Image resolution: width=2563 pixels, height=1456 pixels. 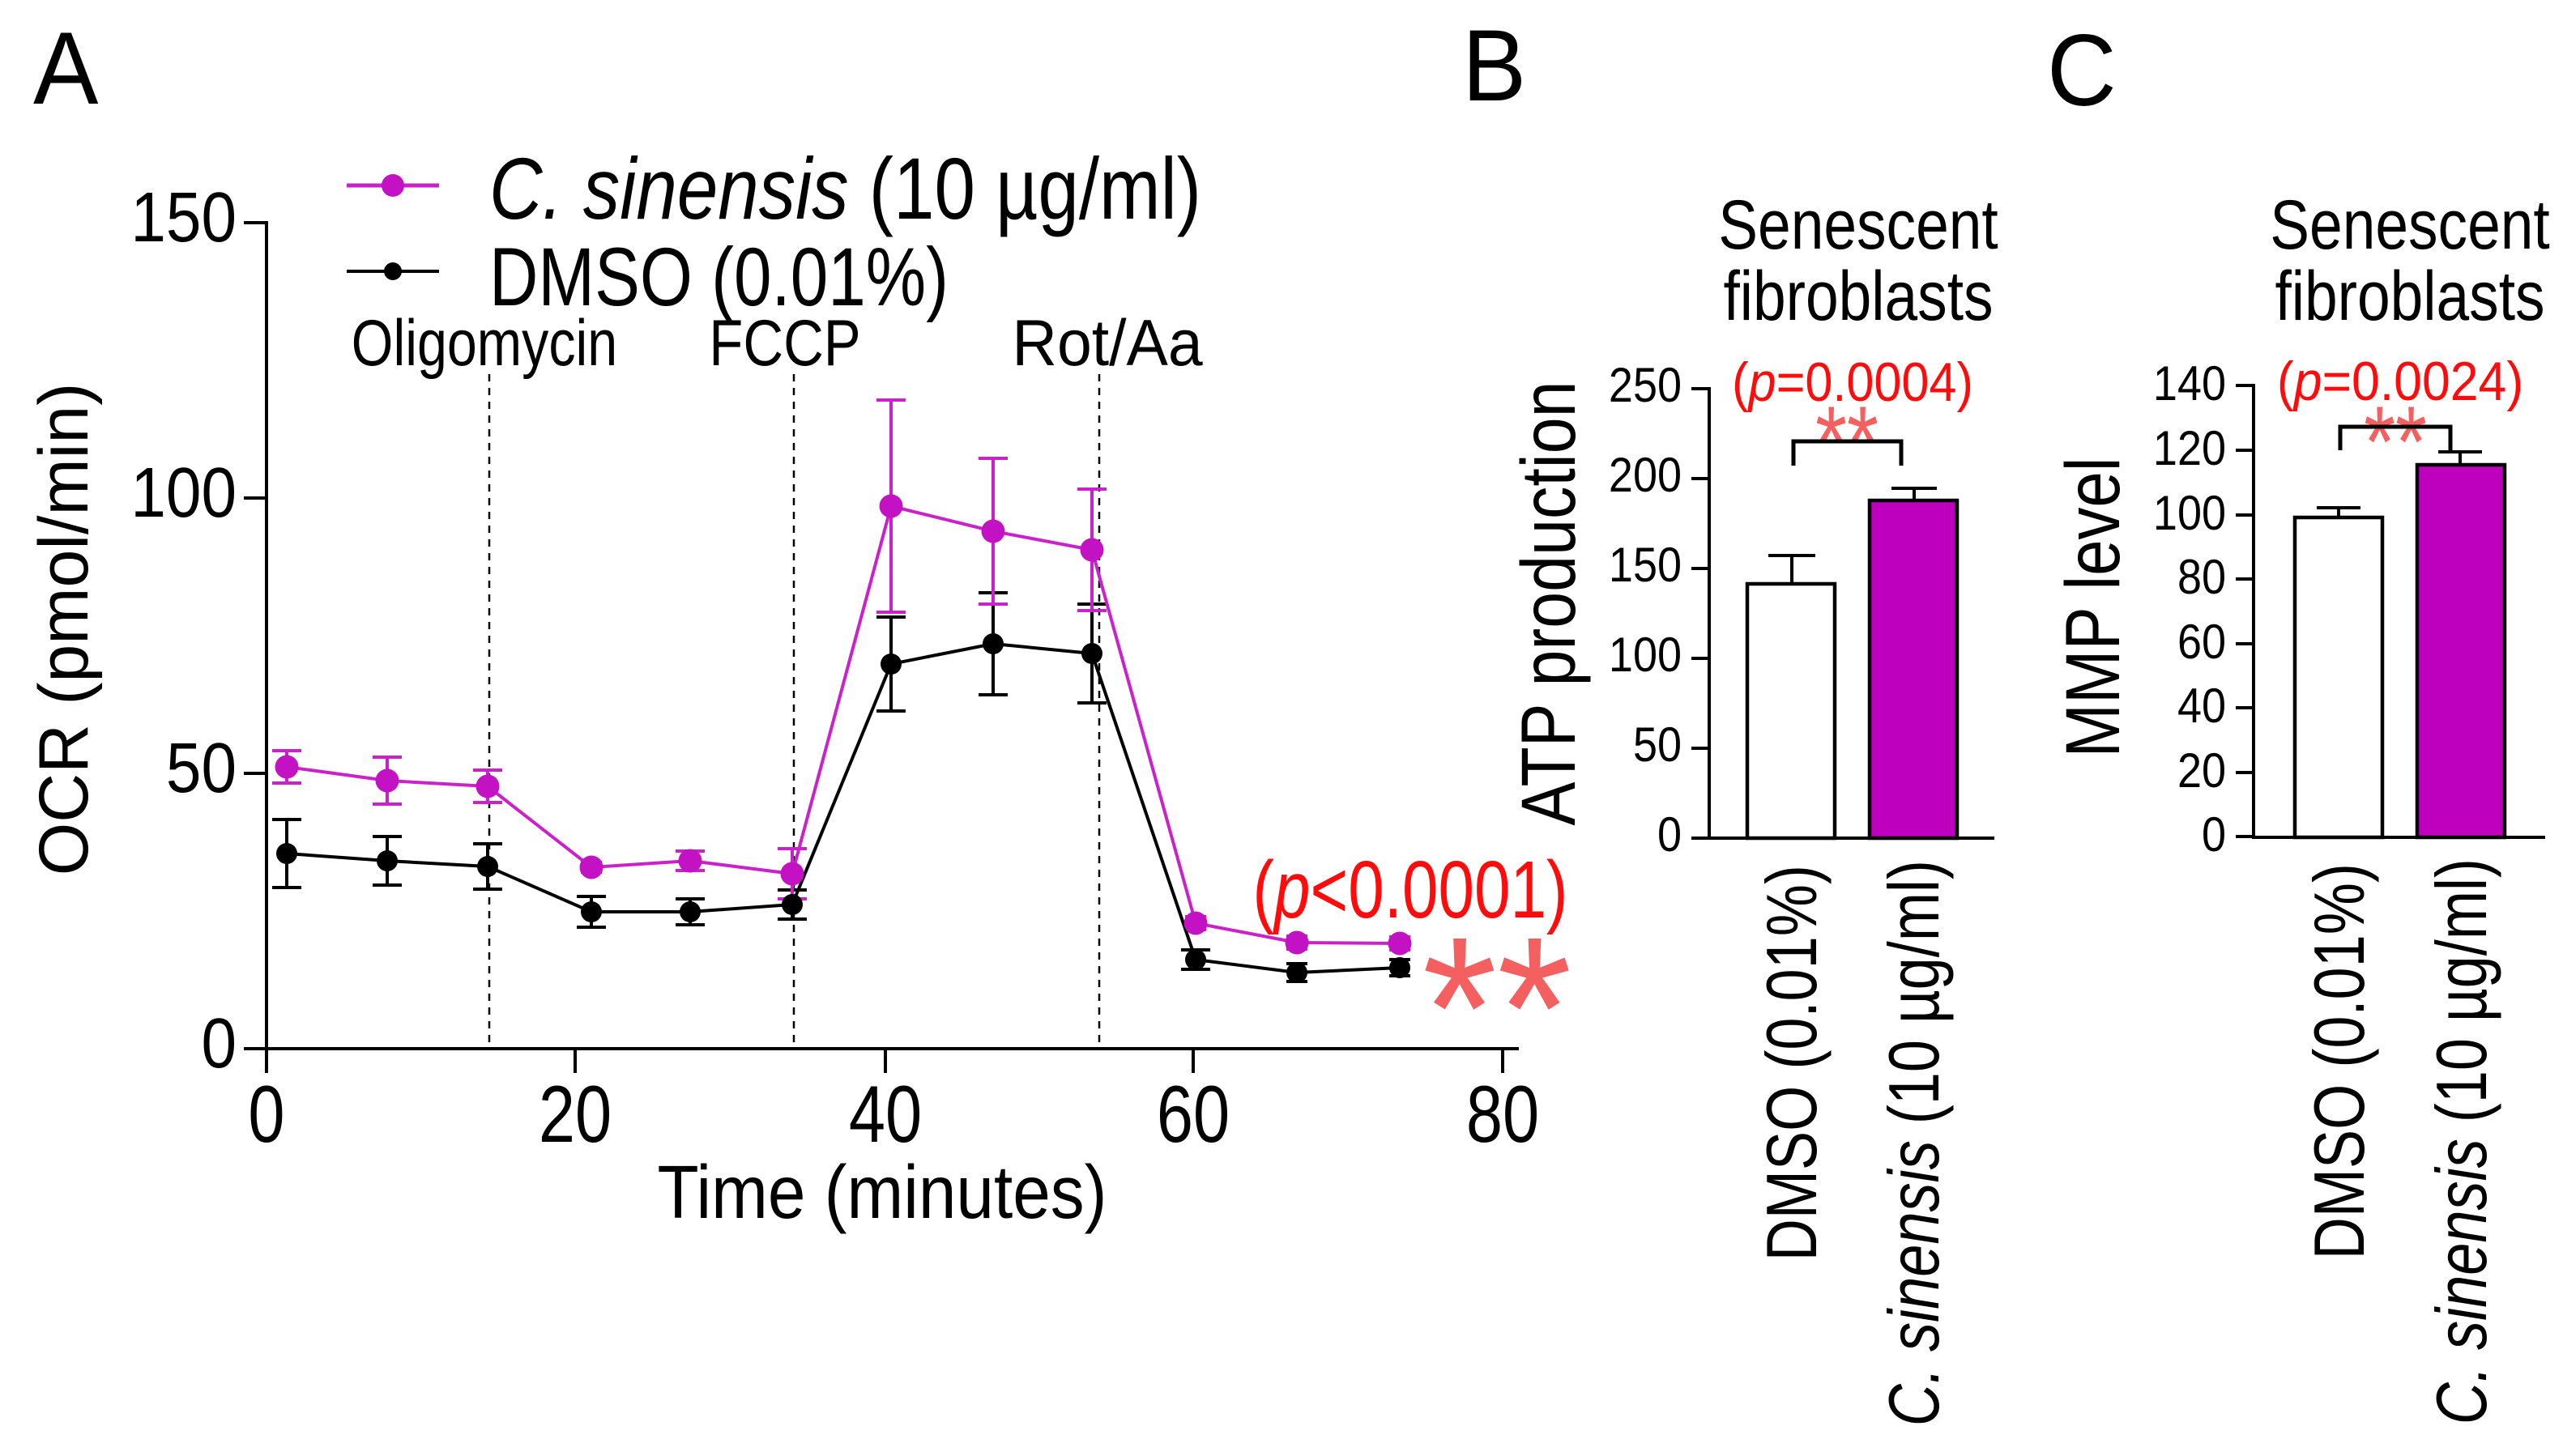 What do you see at coordinates (1107, 342) in the screenshot?
I see `svg-text: Rot/Aa` at bounding box center [1107, 342].